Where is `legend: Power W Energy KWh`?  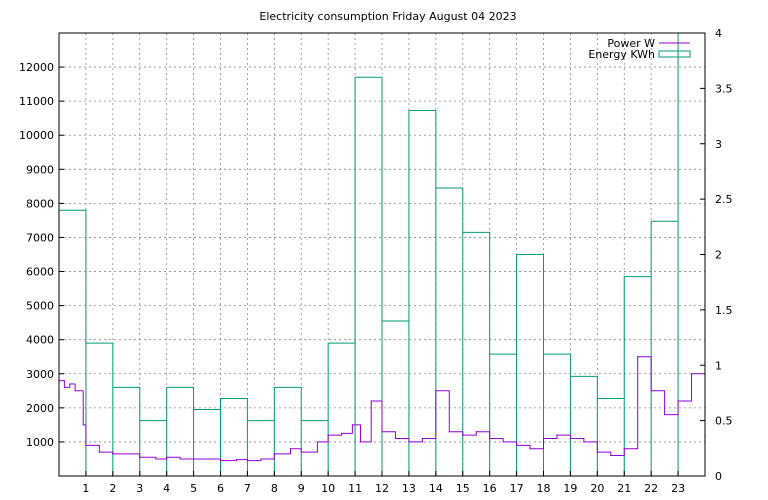
legend: Power W Energy KWh is located at coordinates (639, 49).